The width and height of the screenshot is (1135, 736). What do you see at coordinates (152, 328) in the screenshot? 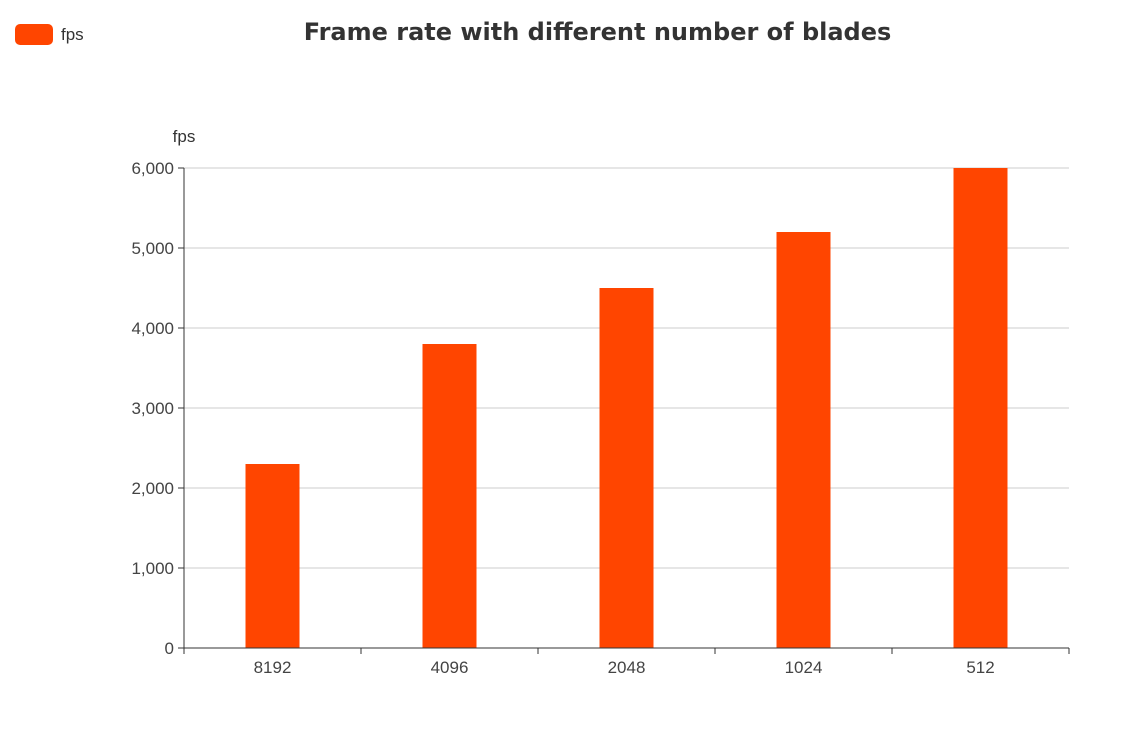
I see `y-tick-label: 4,000` at bounding box center [152, 328].